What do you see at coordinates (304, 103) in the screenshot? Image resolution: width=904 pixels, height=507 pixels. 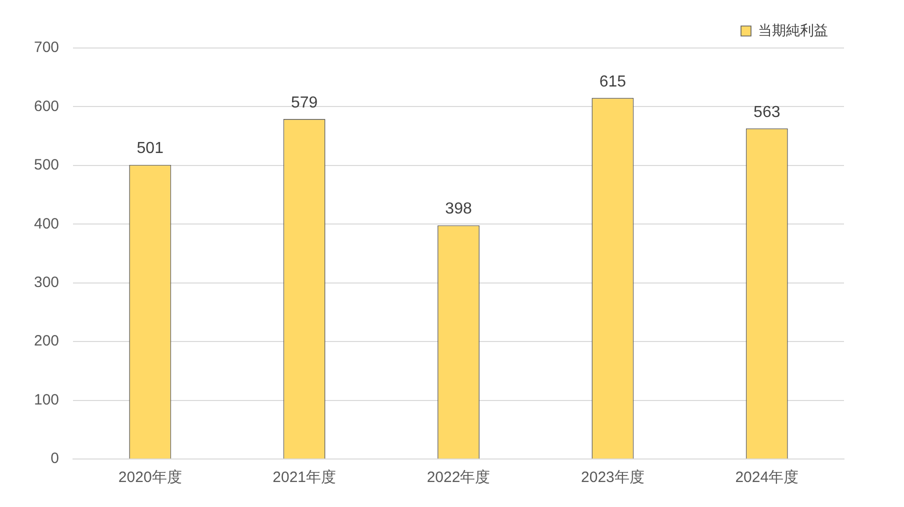 I see `data-label: 579` at bounding box center [304, 103].